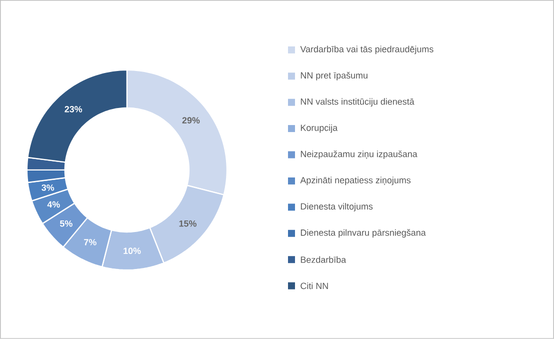 The image size is (554, 339). What do you see at coordinates (73, 109) in the screenshot?
I see `data-label: 23%` at bounding box center [73, 109].